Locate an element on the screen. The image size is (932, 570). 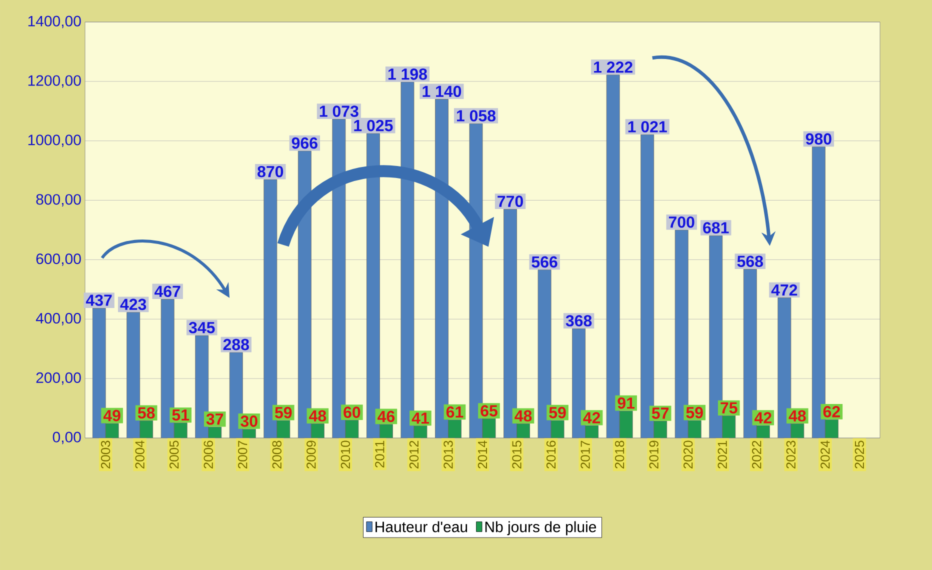
x-tick-label: 2010 is located at coordinates (345, 454).